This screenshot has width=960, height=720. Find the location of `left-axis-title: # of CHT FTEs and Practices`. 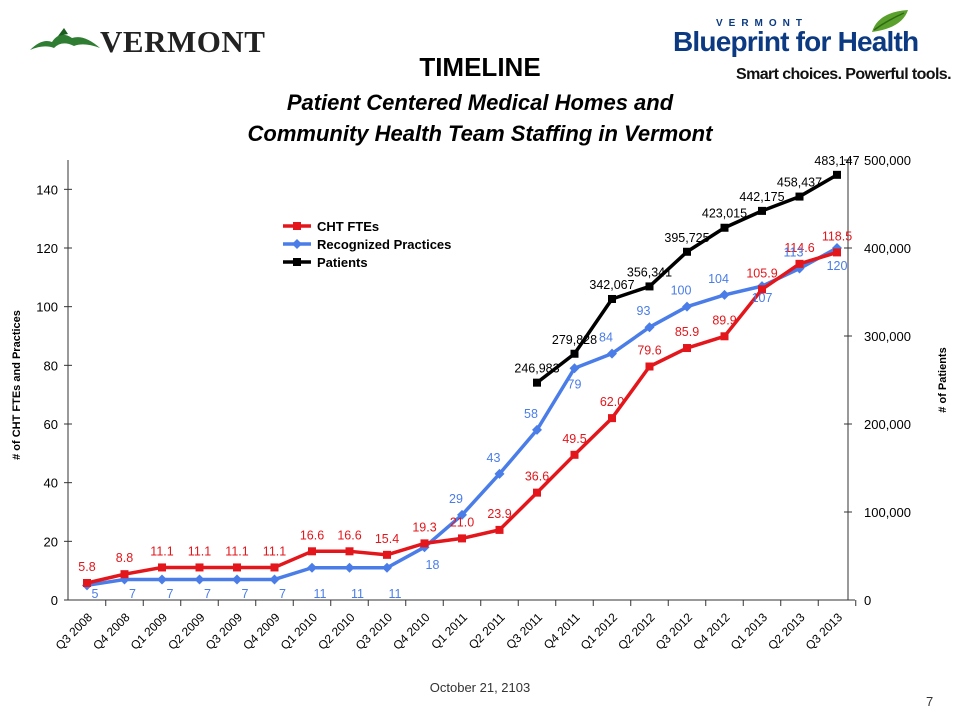

left-axis-title: # of CHT FTEs and Practices is located at coordinates (17, 385).